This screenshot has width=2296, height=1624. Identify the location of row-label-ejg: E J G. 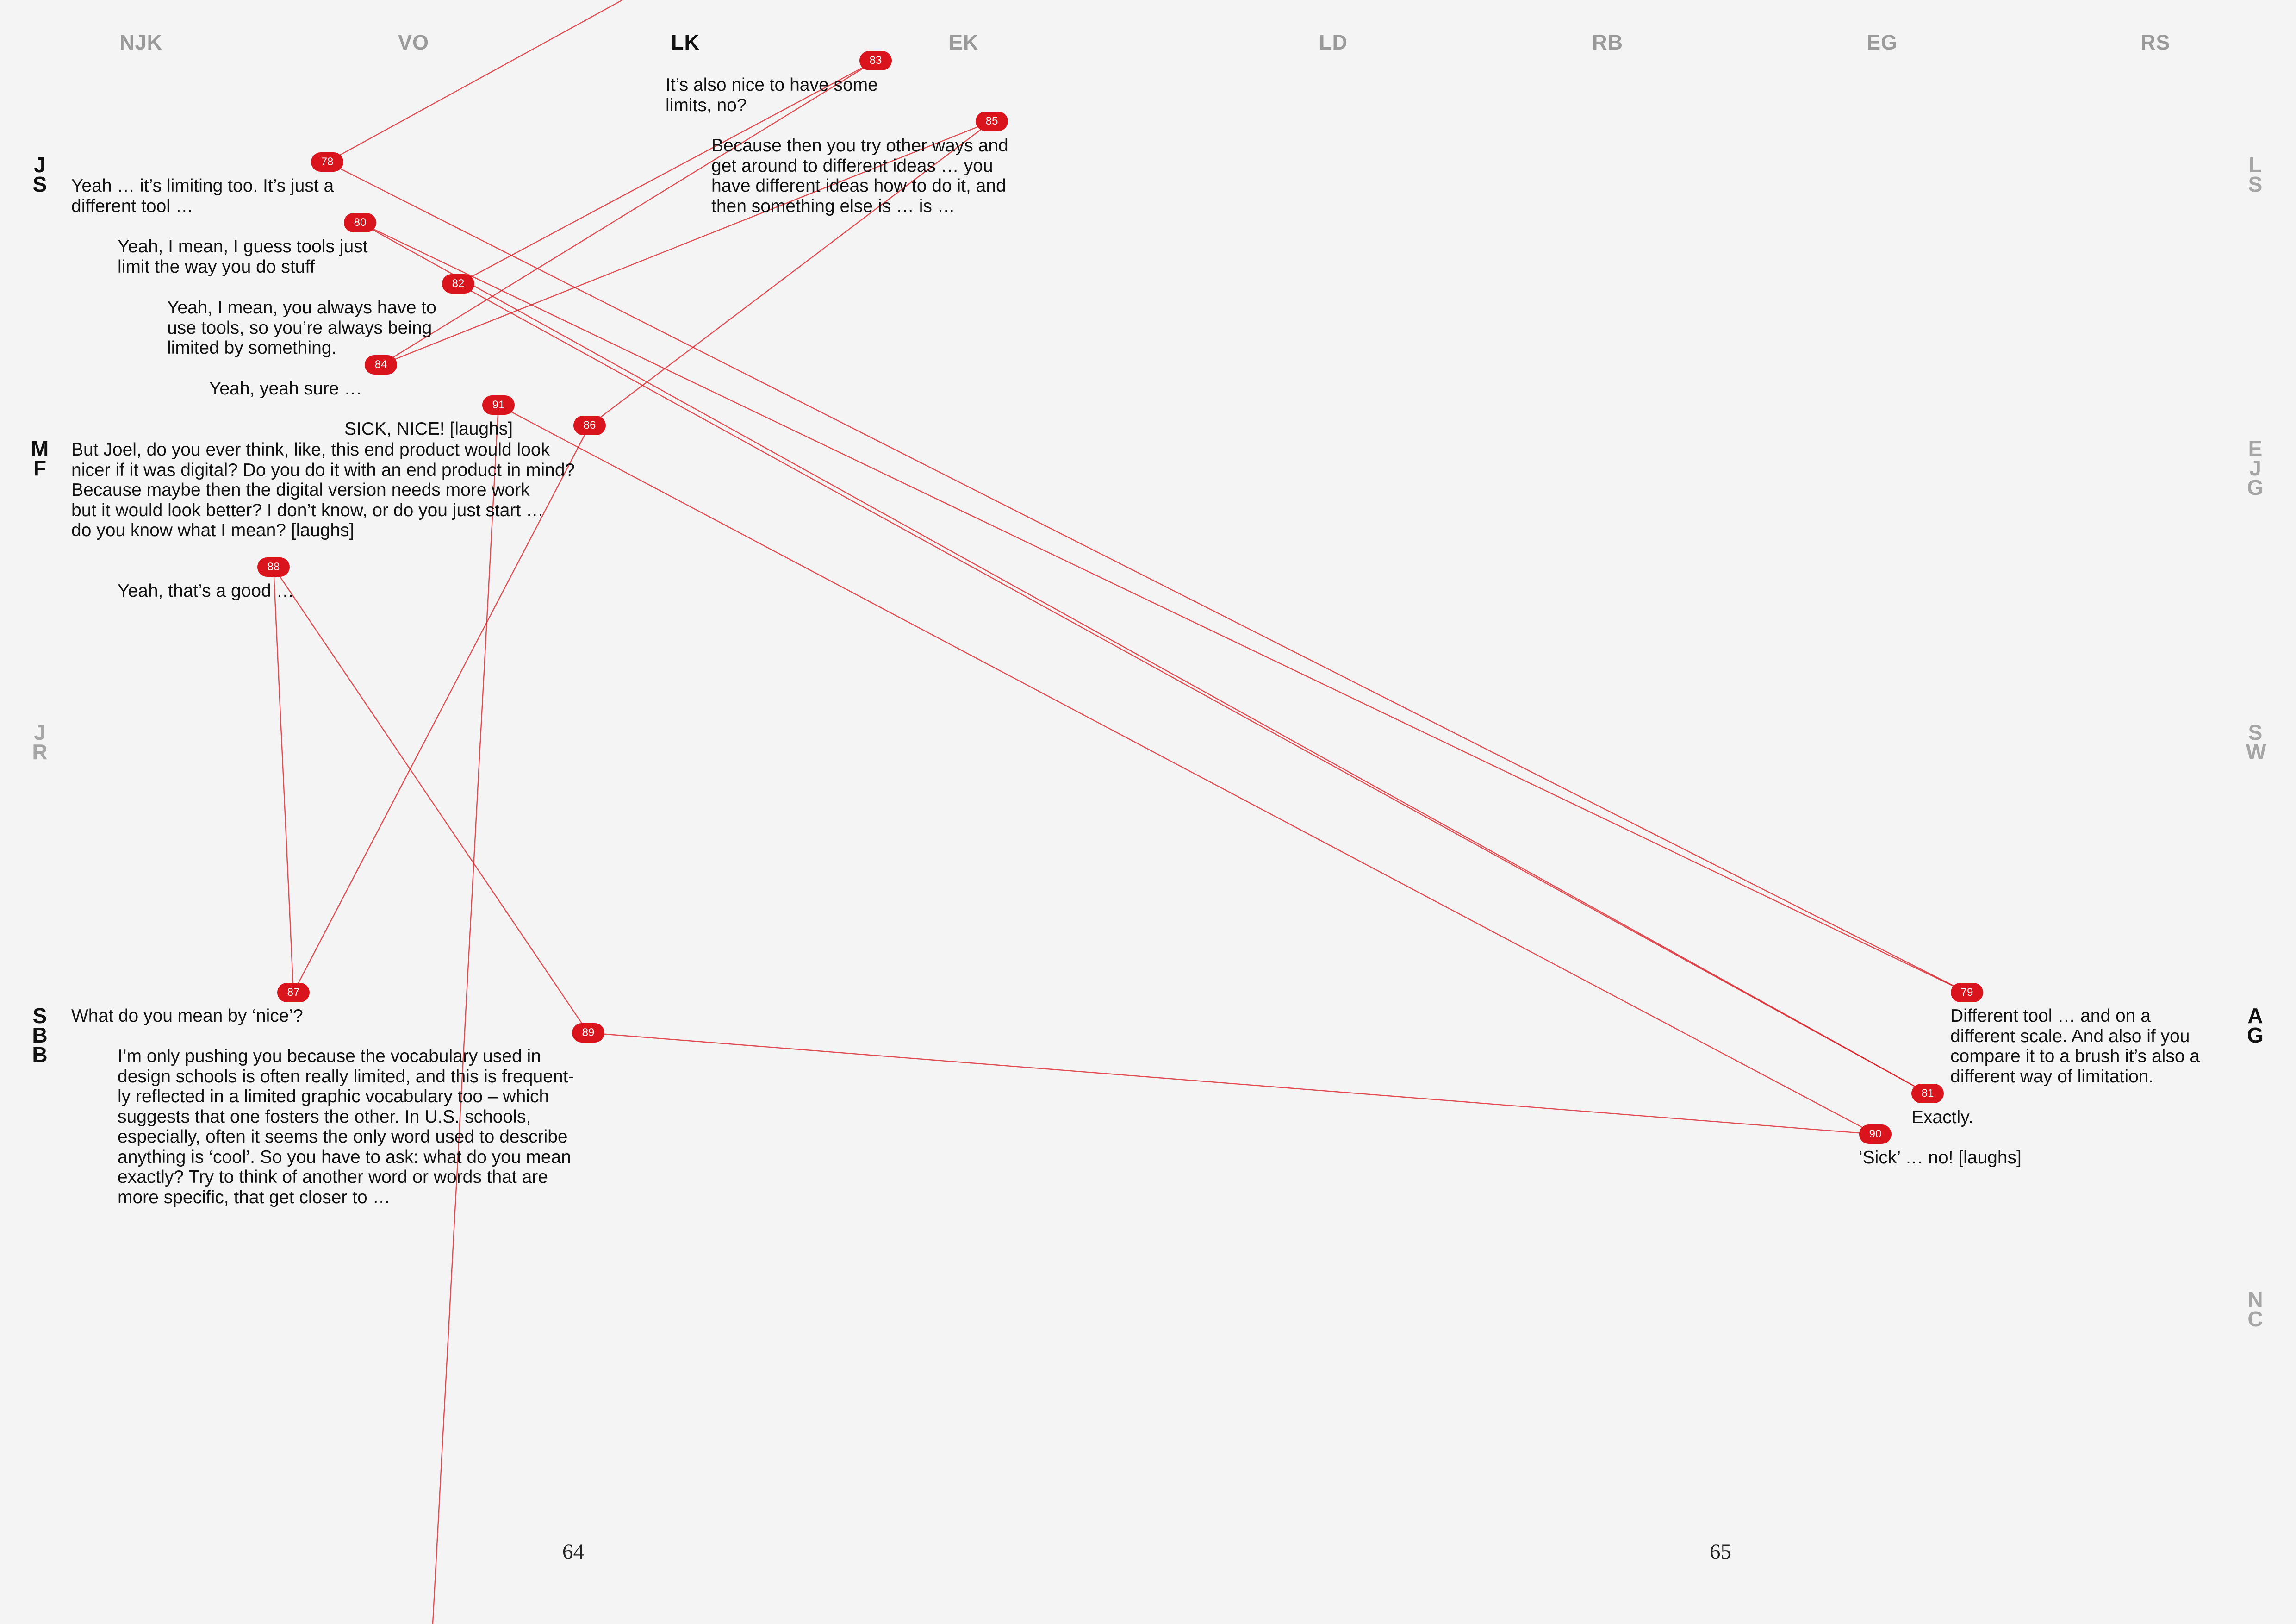
(2255, 468).